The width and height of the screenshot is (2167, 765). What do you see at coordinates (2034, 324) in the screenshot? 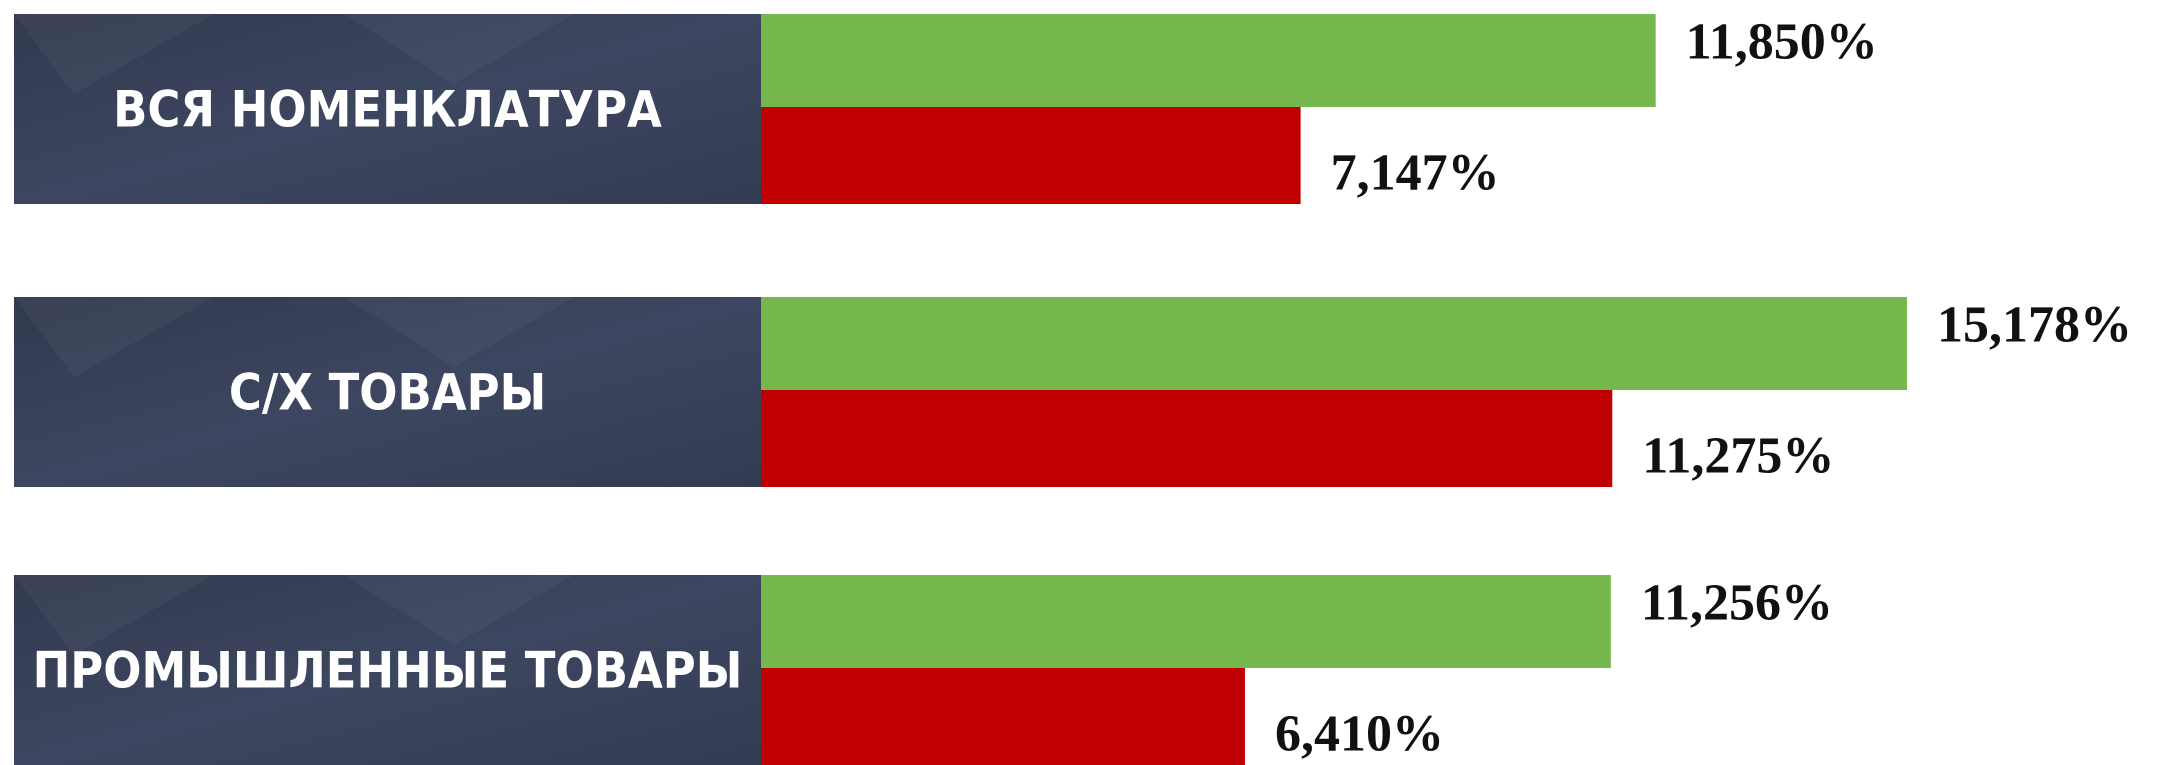
I see `value-label: 15,178%` at bounding box center [2034, 324].